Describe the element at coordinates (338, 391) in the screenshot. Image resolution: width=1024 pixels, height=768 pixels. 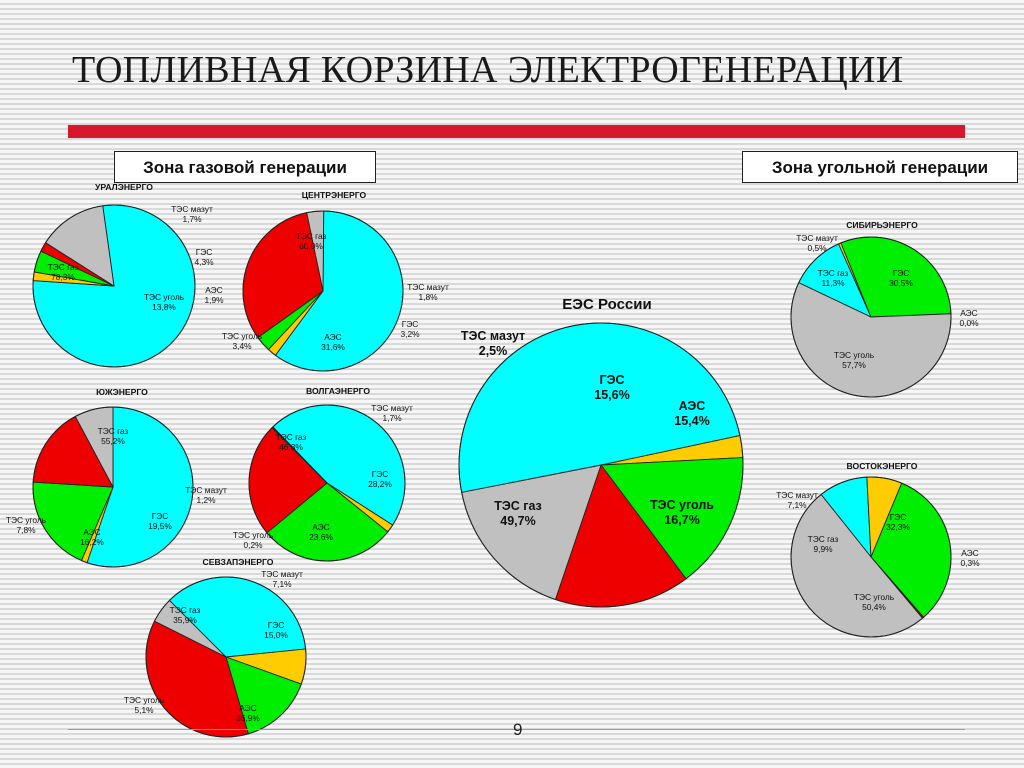
I see `pie-title-volgaenergo: ВОЛГАЭНЕРГО` at that location.